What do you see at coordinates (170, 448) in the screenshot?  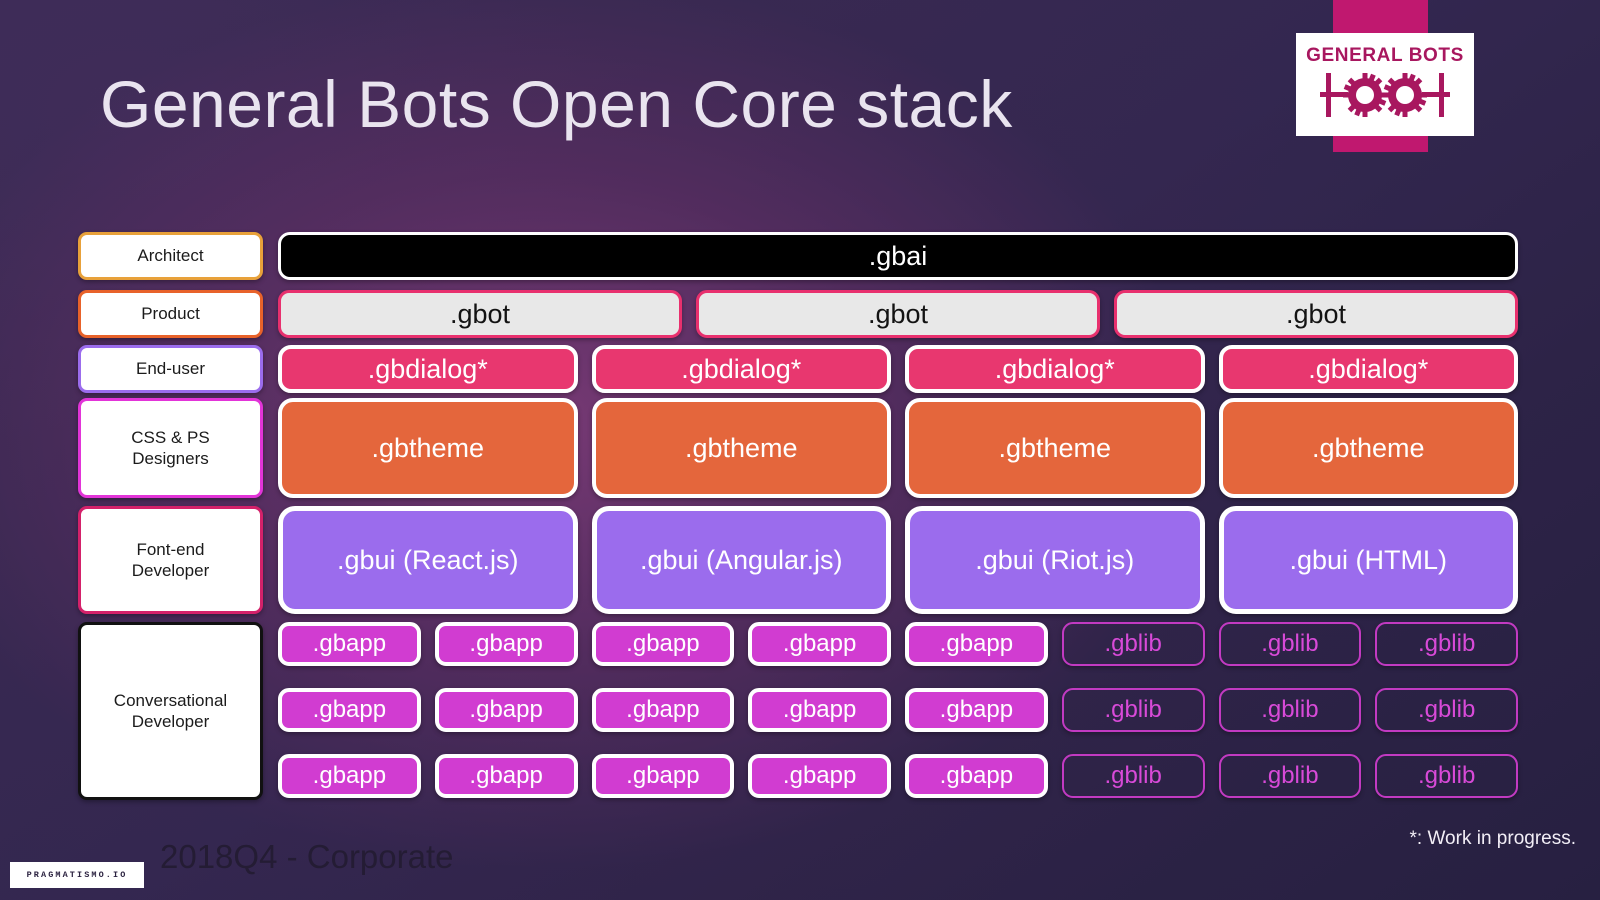 I see `role-label-css-ps-designers: CSS & PS Designers` at bounding box center [170, 448].